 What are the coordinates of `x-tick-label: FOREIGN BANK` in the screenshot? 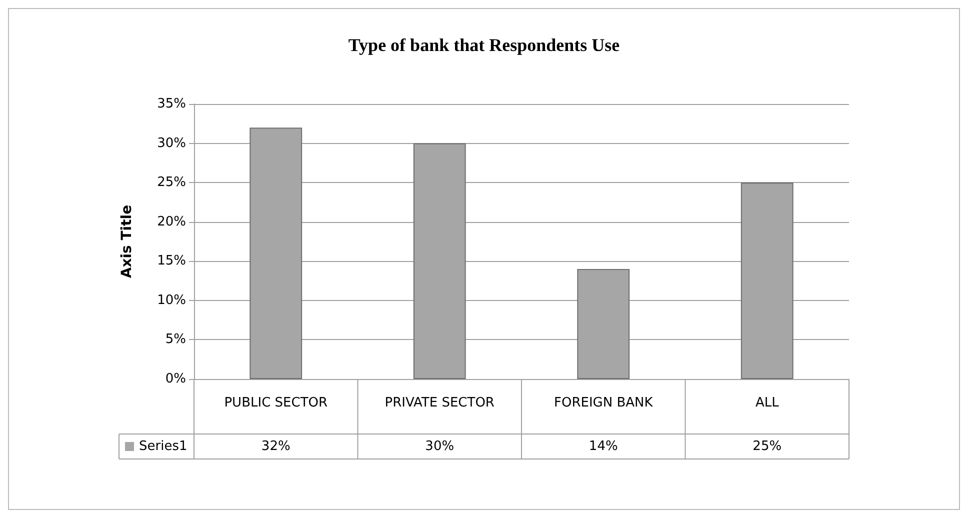 It's located at (604, 403).